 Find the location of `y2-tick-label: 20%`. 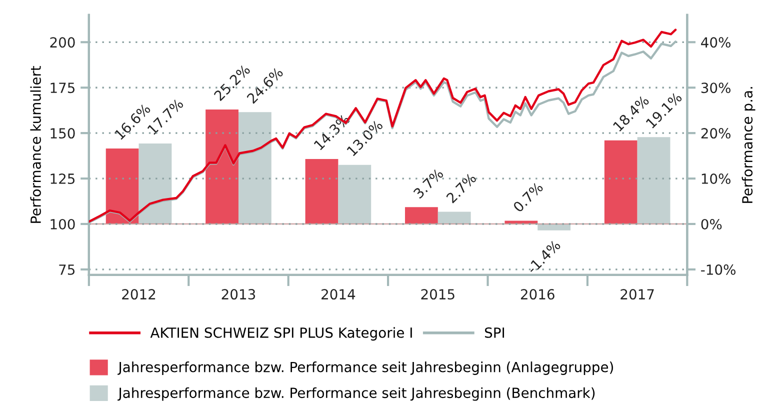

y2-tick-label: 20% is located at coordinates (715, 133).